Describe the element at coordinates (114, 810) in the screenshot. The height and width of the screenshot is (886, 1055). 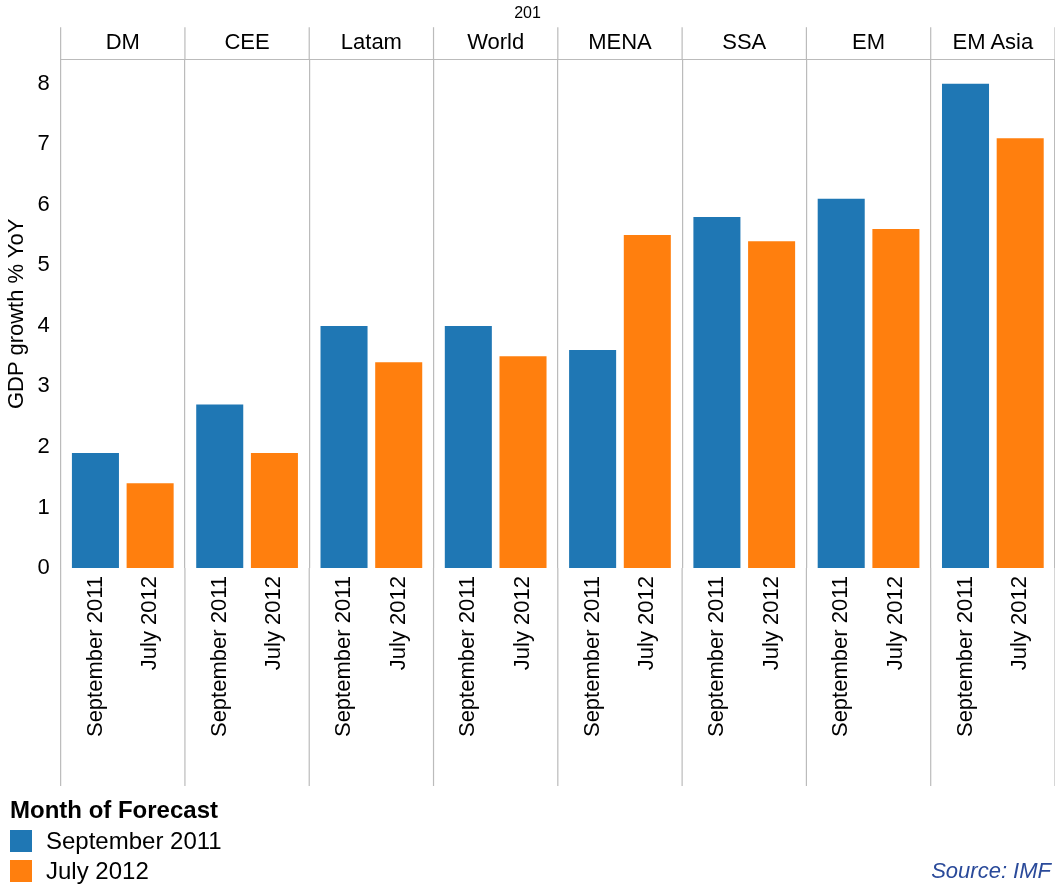
I see `legend-title: Month of Forecast` at that location.